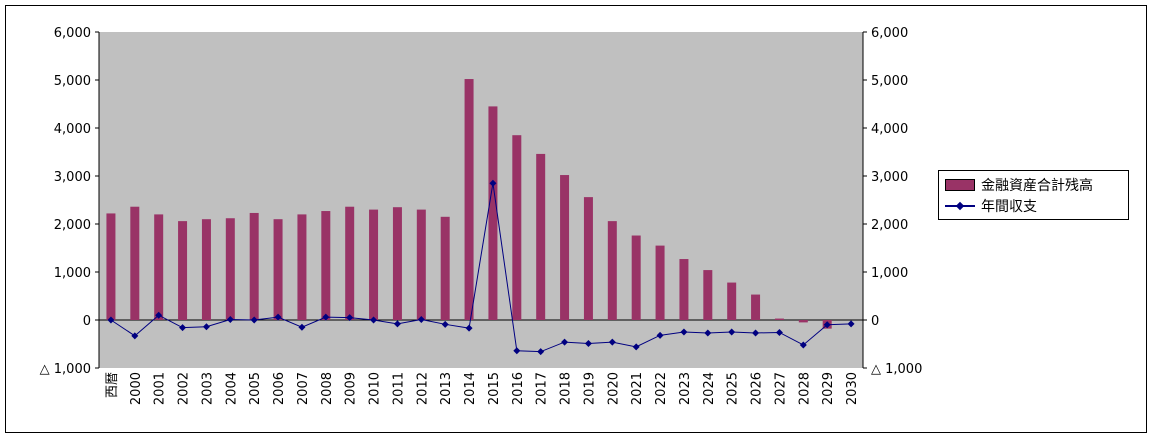 The height and width of the screenshot is (441, 1155). I want to click on y-tick-label-right: 5,000, so click(889, 81).